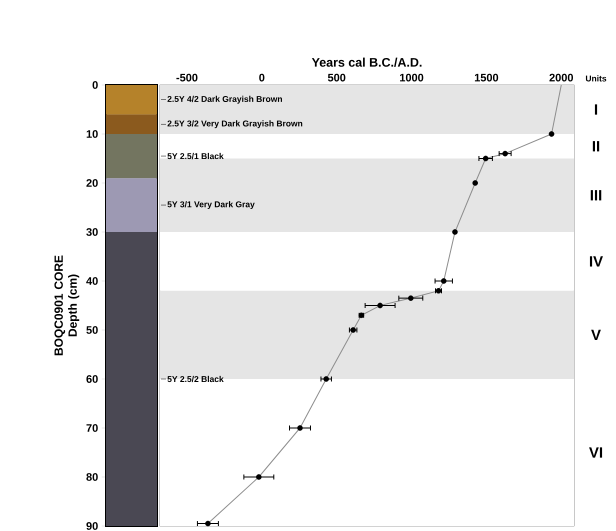 The width and height of the screenshot is (616, 531). I want to click on band-label: I, so click(596, 109).